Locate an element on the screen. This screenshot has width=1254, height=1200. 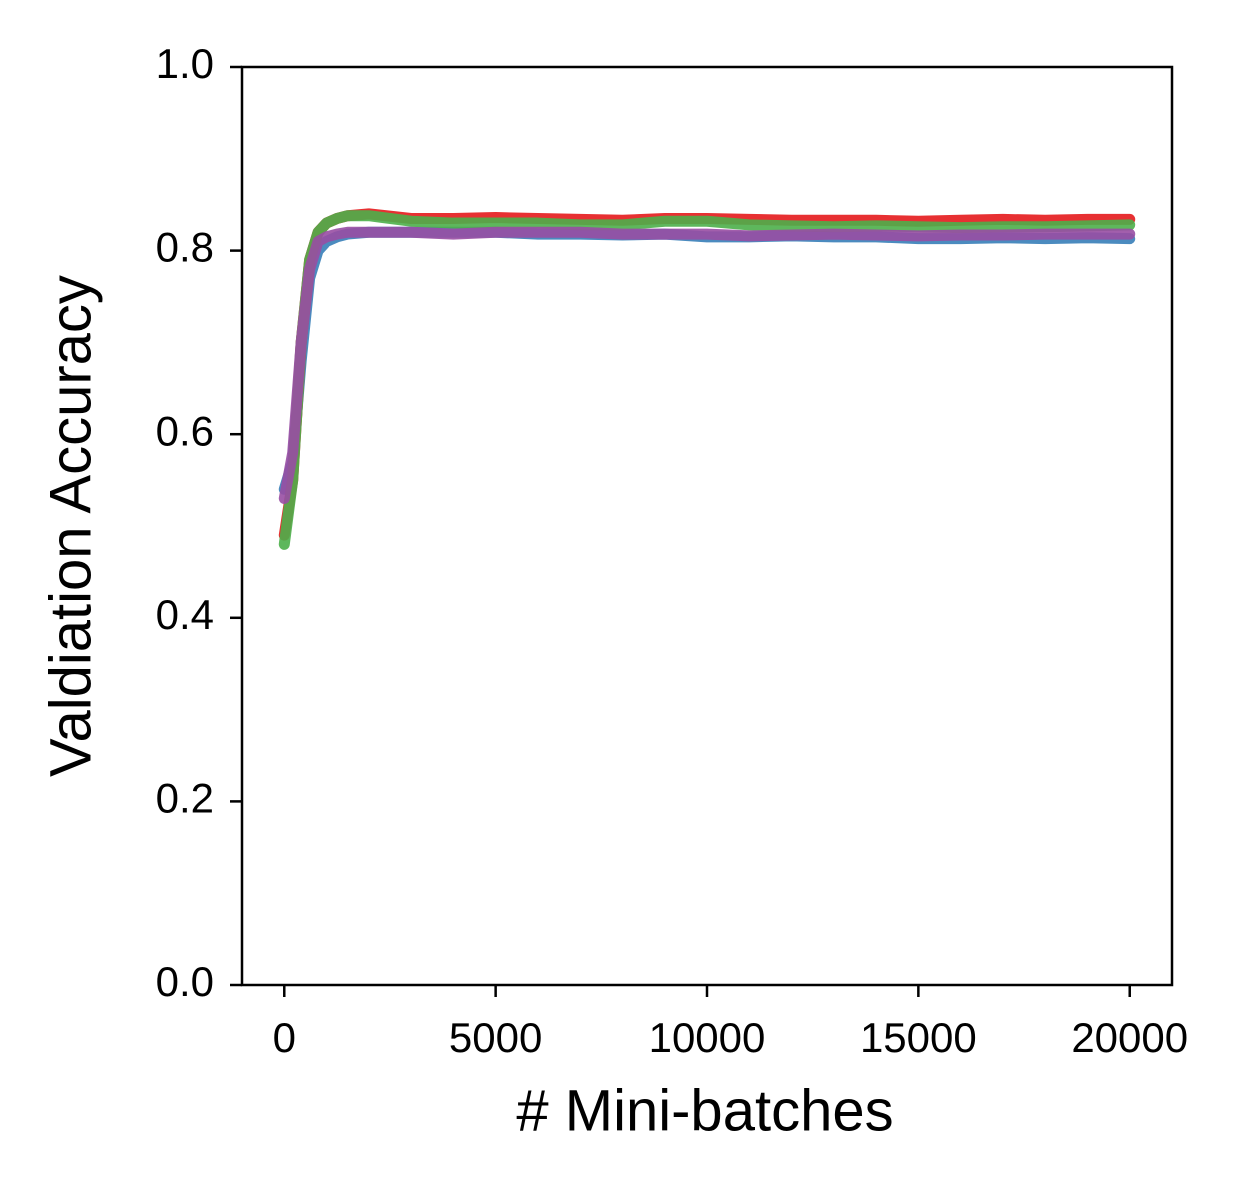
x-axis-label: # Mini-batches is located at coordinates (704, 1110).